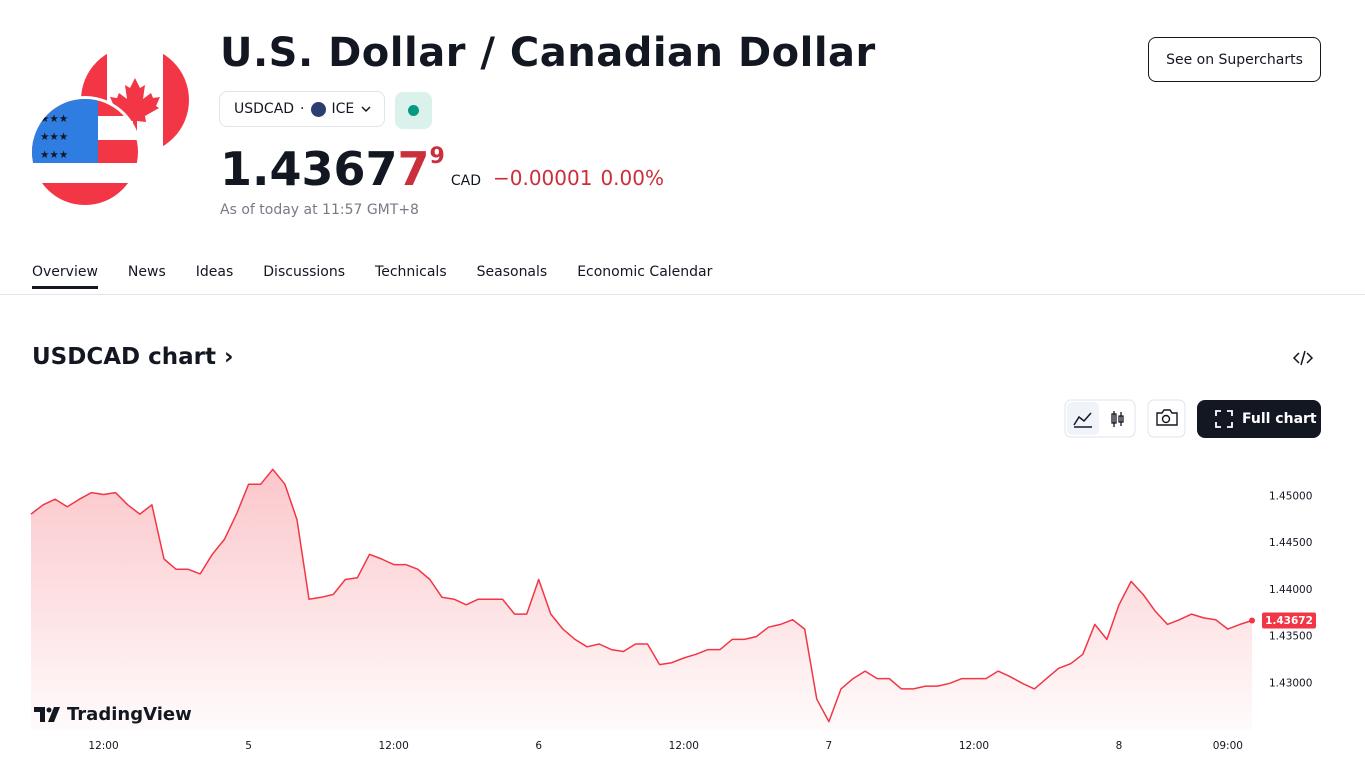  Describe the element at coordinates (538, 746) in the screenshot. I see `x-tick-label: 6` at that location.